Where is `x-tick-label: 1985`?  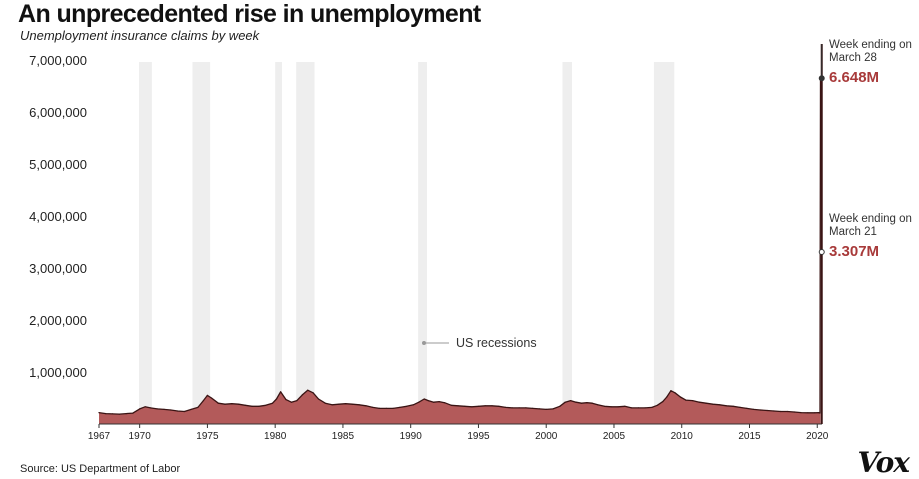
x-tick-label: 1985 is located at coordinates (343, 436).